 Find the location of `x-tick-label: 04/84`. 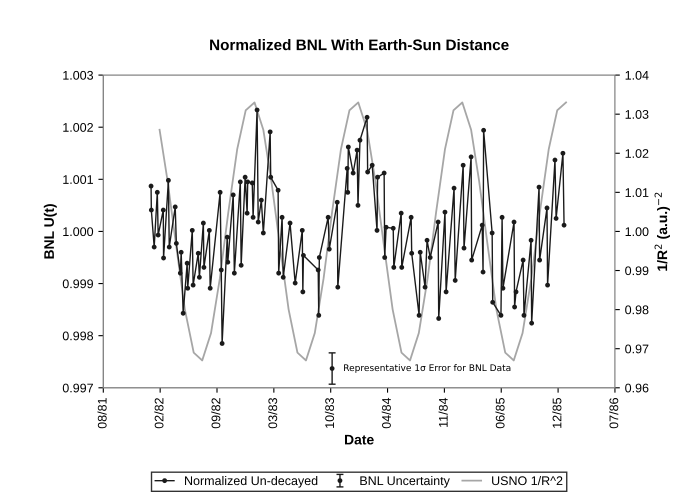

x-tick-label: 04/84 is located at coordinates (386, 413).